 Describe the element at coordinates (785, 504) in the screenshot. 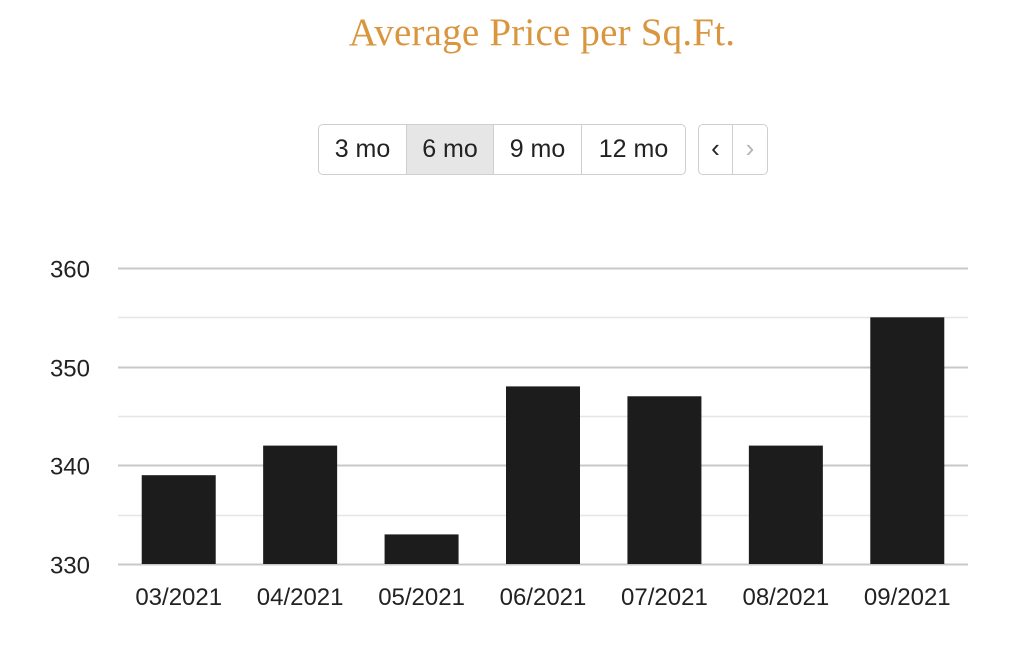

I see `bar-08-2021` at that location.